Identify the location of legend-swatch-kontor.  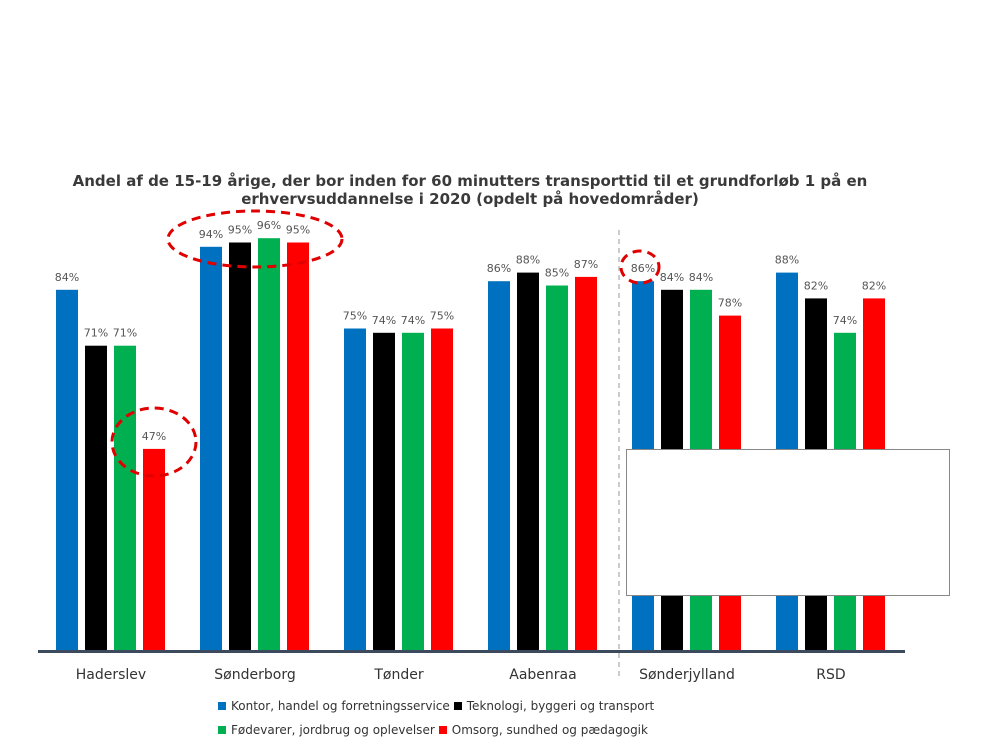
(222, 706).